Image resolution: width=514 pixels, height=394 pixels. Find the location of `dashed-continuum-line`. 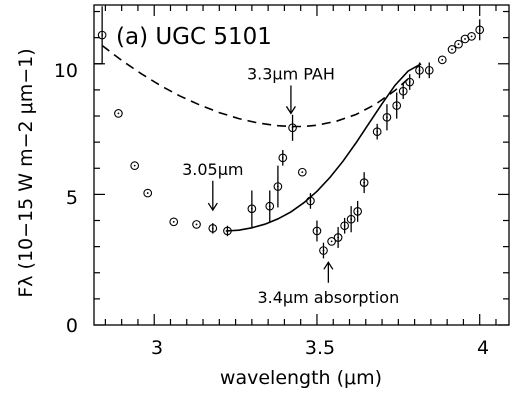

dashed-continuum-line is located at coordinates (255, 86).